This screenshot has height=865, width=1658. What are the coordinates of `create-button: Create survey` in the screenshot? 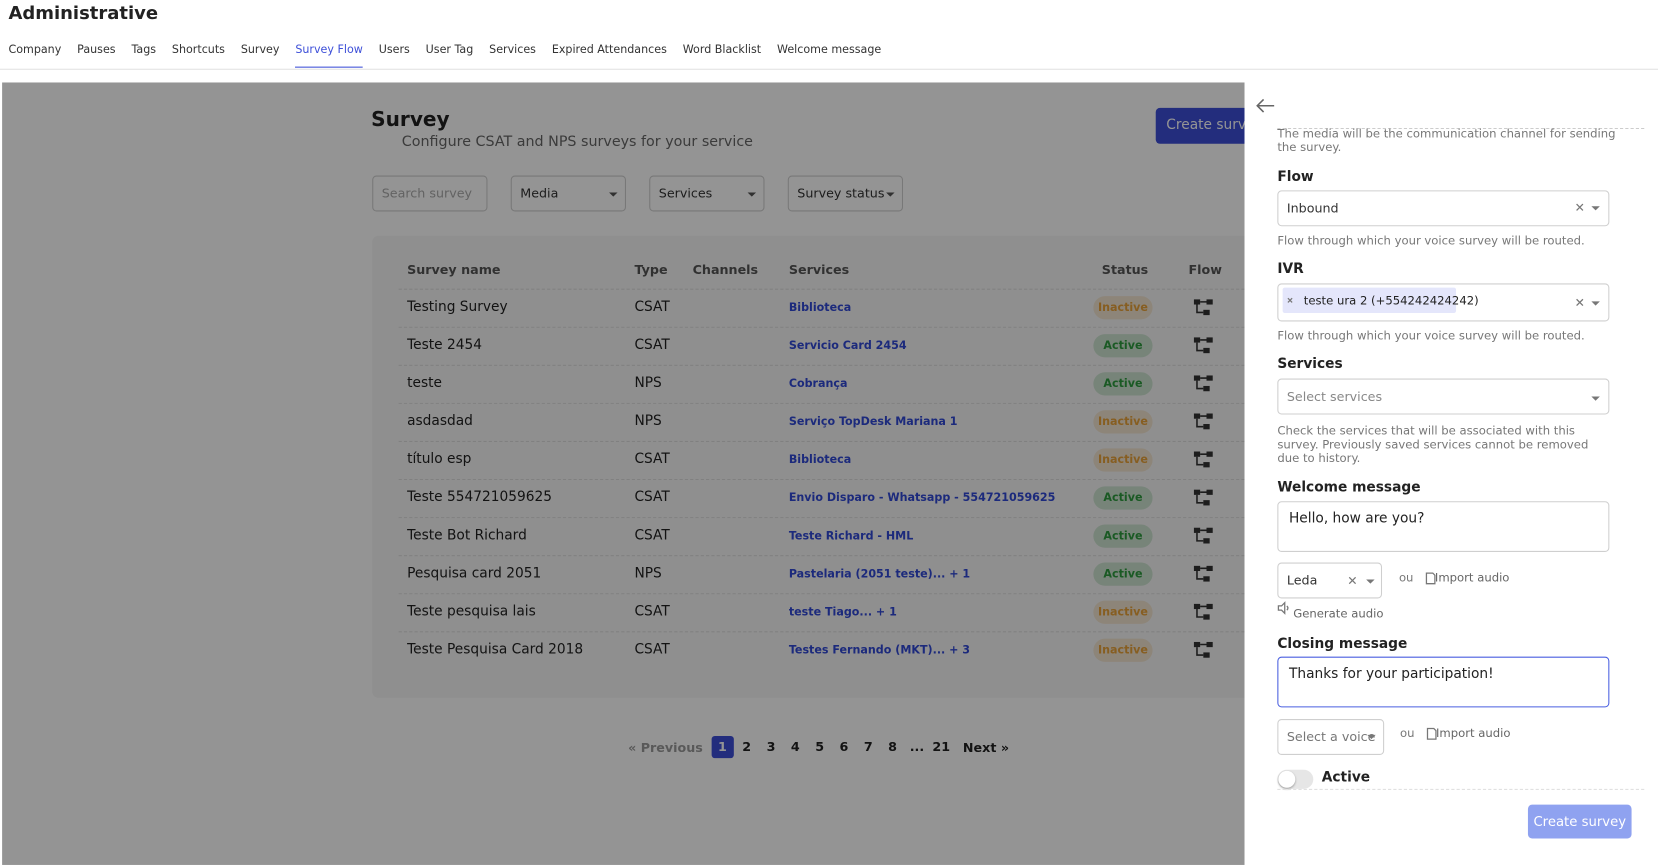 It's located at (1200, 125).